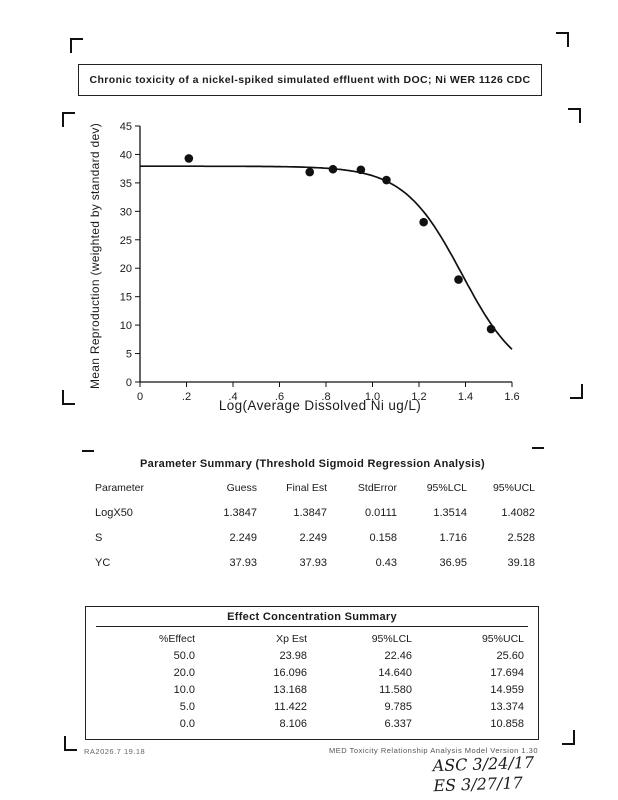  What do you see at coordinates (325, 397) in the screenshot?
I see `svg-text: .8` at bounding box center [325, 397].